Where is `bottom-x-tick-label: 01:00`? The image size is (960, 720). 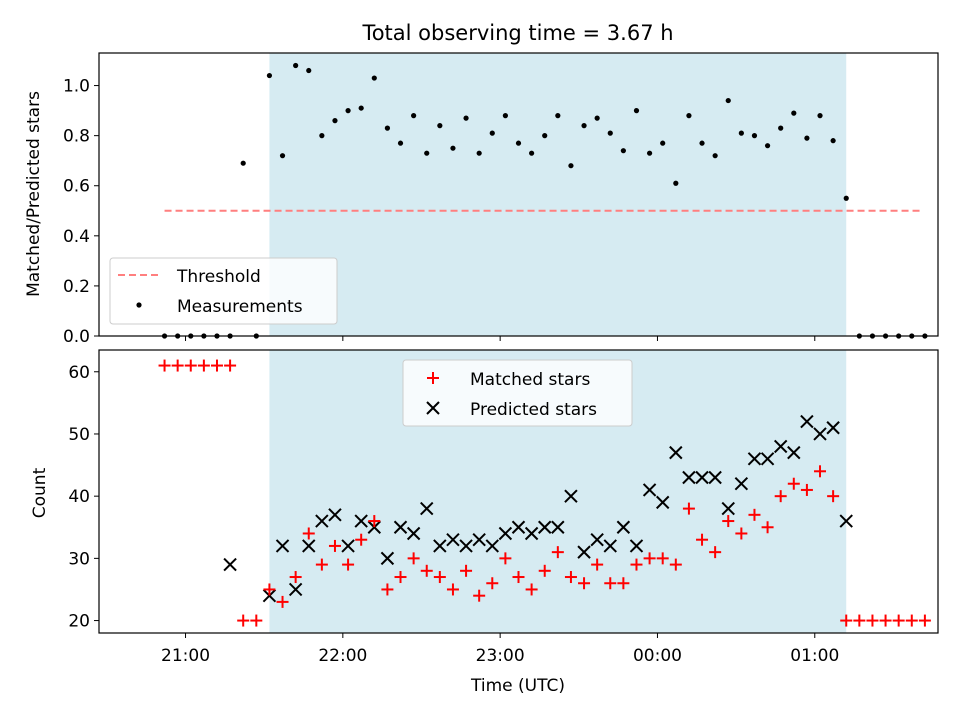
bottom-x-tick-label: 01:00 is located at coordinates (814, 656).